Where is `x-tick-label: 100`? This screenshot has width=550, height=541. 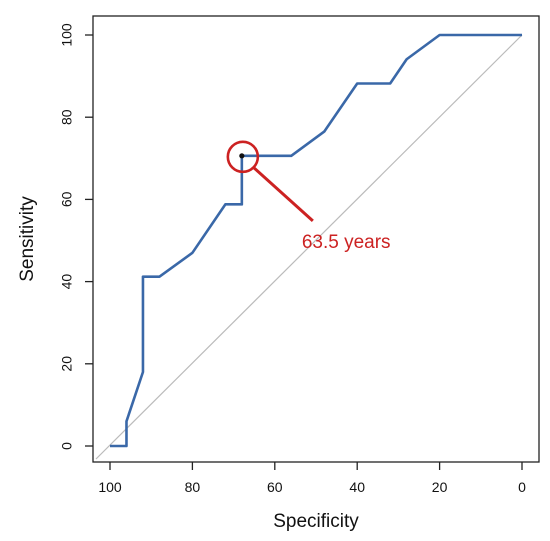
x-tick-label: 100 is located at coordinates (110, 487).